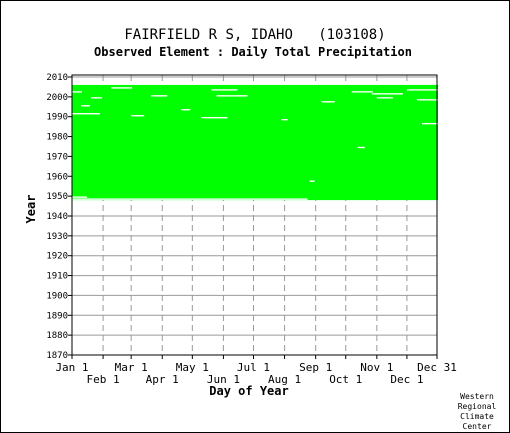  What do you see at coordinates (57, 316) in the screenshot?
I see `ytick-label-1890: 1890` at bounding box center [57, 316].